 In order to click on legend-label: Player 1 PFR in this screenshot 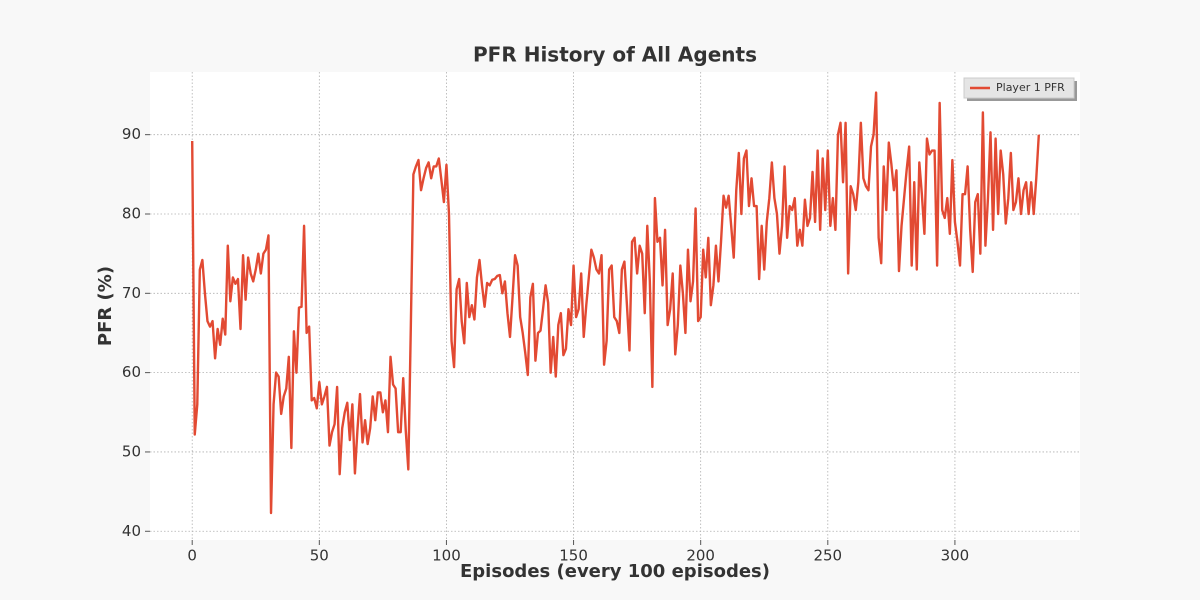, I will do `click(1030, 87)`.